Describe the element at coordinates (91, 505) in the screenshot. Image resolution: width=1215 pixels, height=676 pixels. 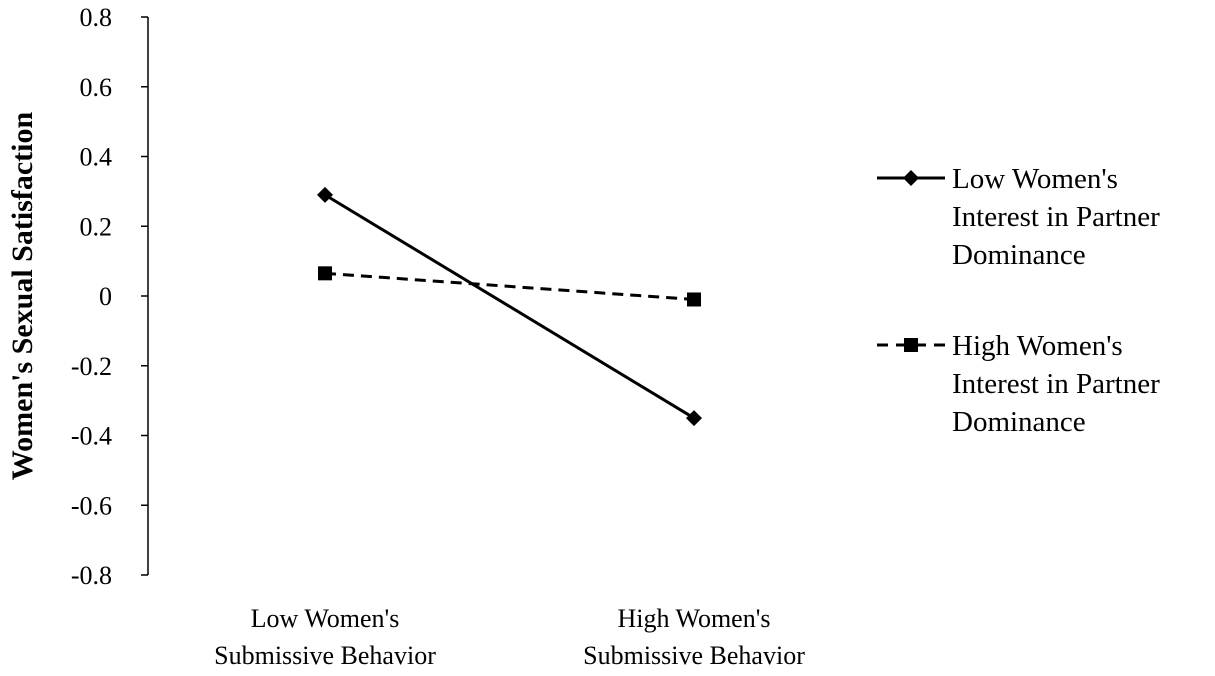
I see `y-tick-label: -0.6` at that location.